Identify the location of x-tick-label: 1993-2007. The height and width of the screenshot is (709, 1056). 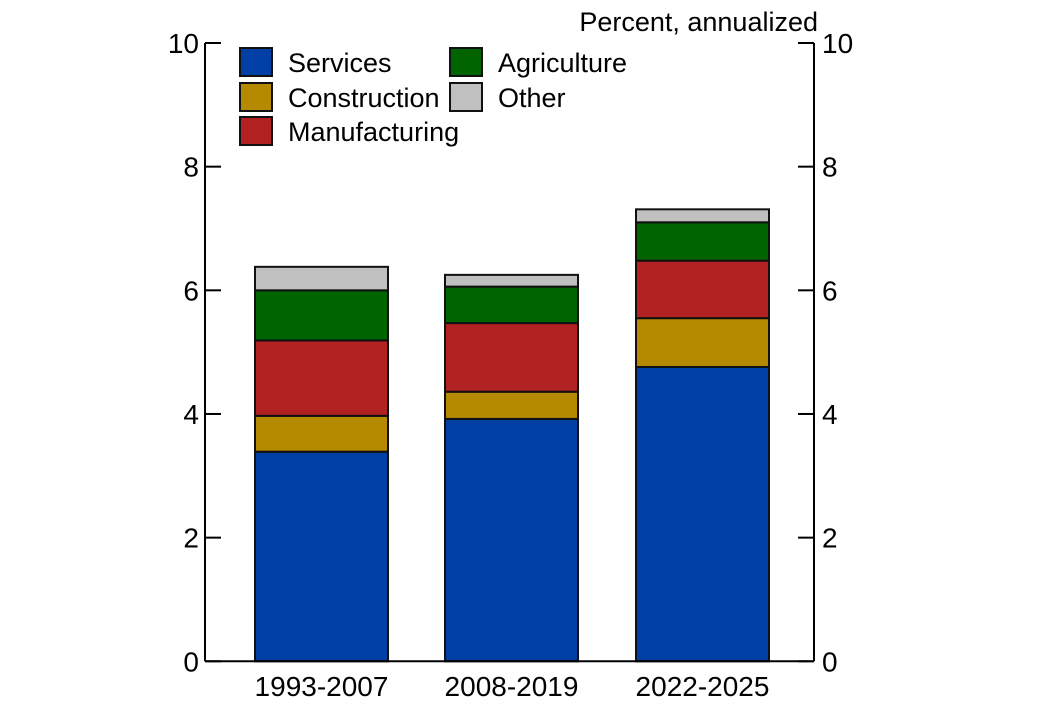
(322, 686).